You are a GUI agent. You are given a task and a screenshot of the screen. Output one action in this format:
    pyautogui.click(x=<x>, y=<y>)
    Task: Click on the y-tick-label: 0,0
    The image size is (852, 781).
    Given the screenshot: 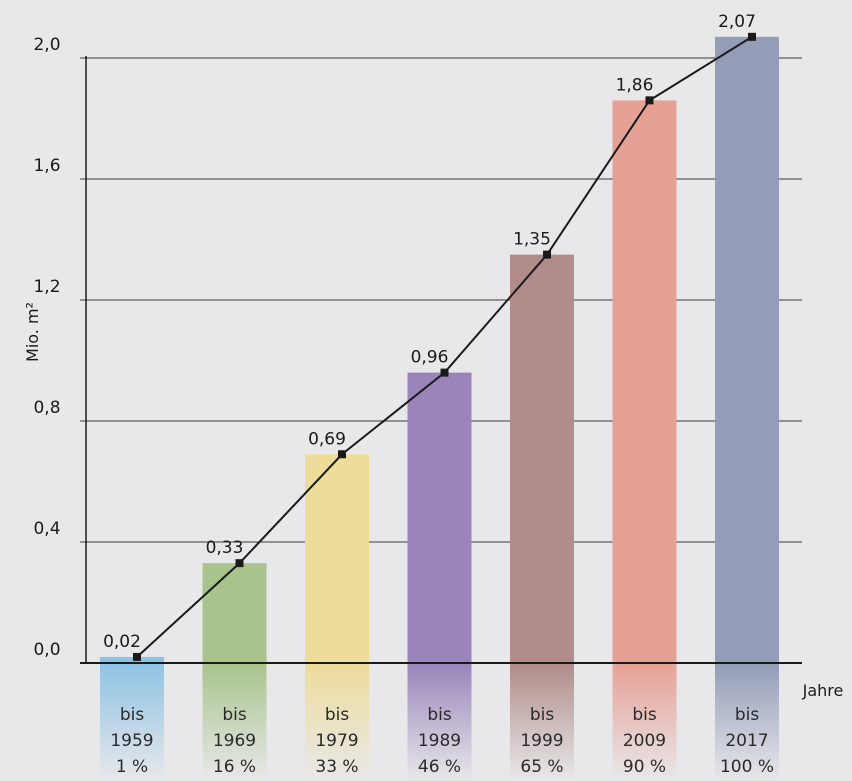 What is the action you would take?
    pyautogui.click(x=46, y=650)
    